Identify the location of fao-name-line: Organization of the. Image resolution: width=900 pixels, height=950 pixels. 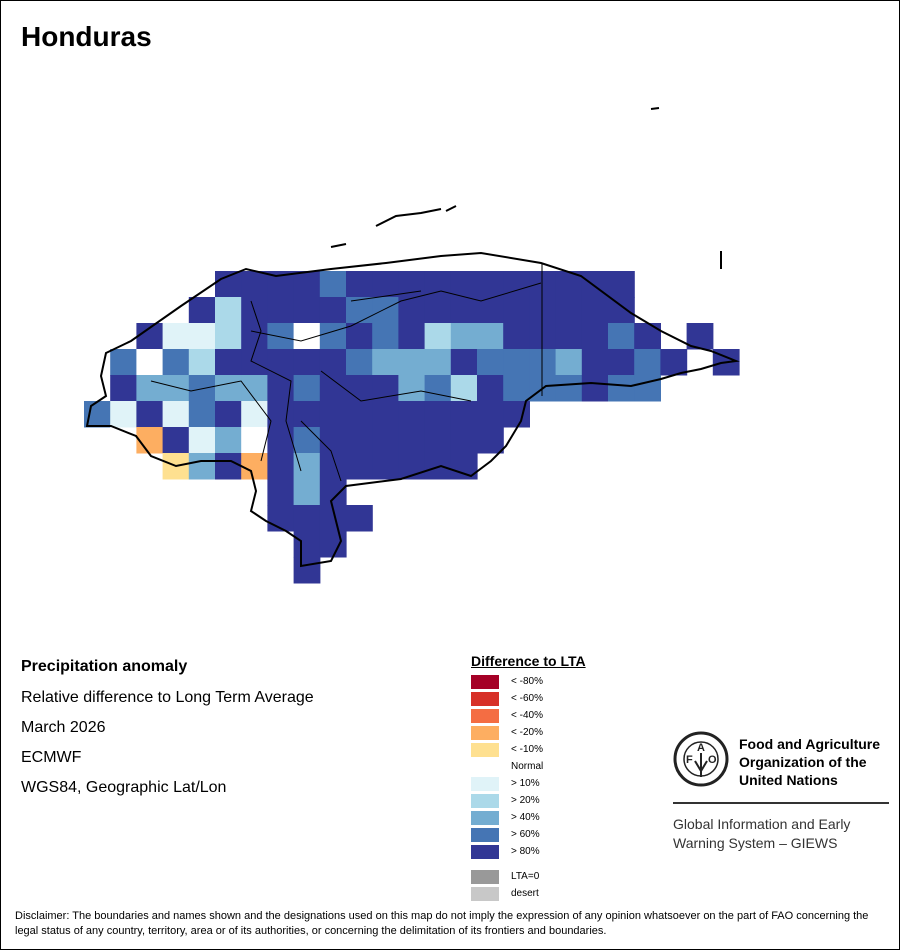
(803, 762).